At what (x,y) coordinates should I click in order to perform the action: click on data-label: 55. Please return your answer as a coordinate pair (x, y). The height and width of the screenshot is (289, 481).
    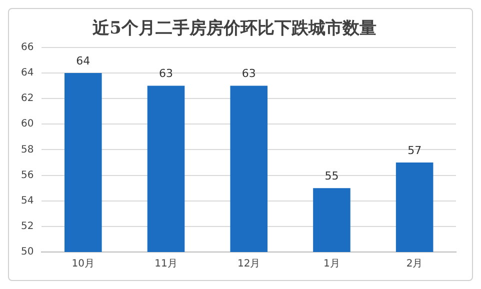
    Looking at the image, I should click on (331, 175).